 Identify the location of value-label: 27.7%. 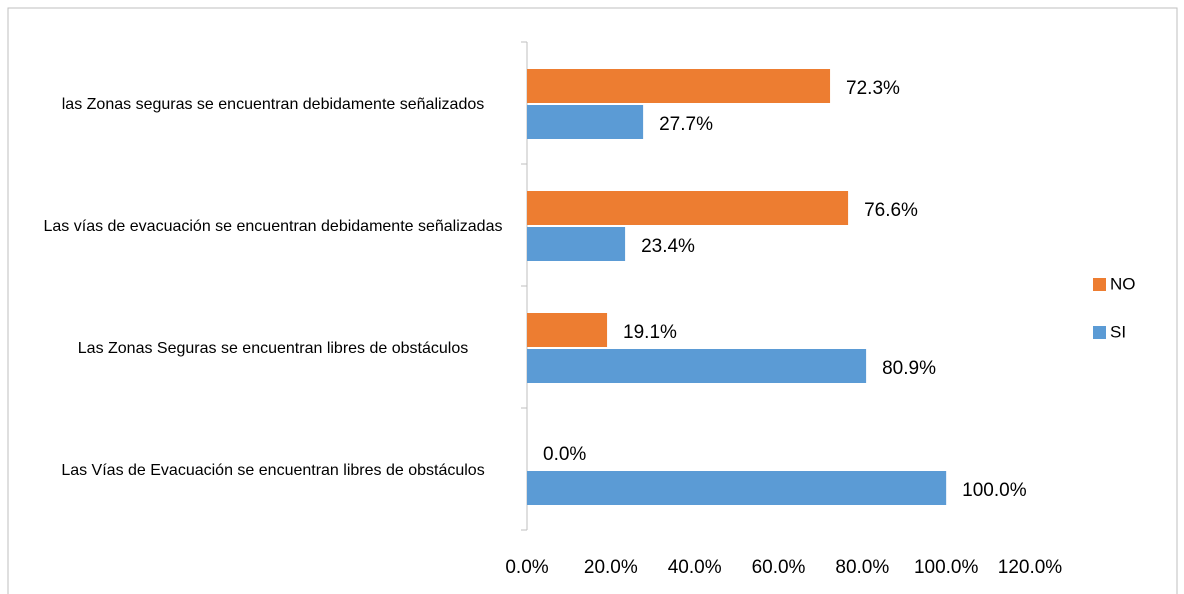
(686, 124).